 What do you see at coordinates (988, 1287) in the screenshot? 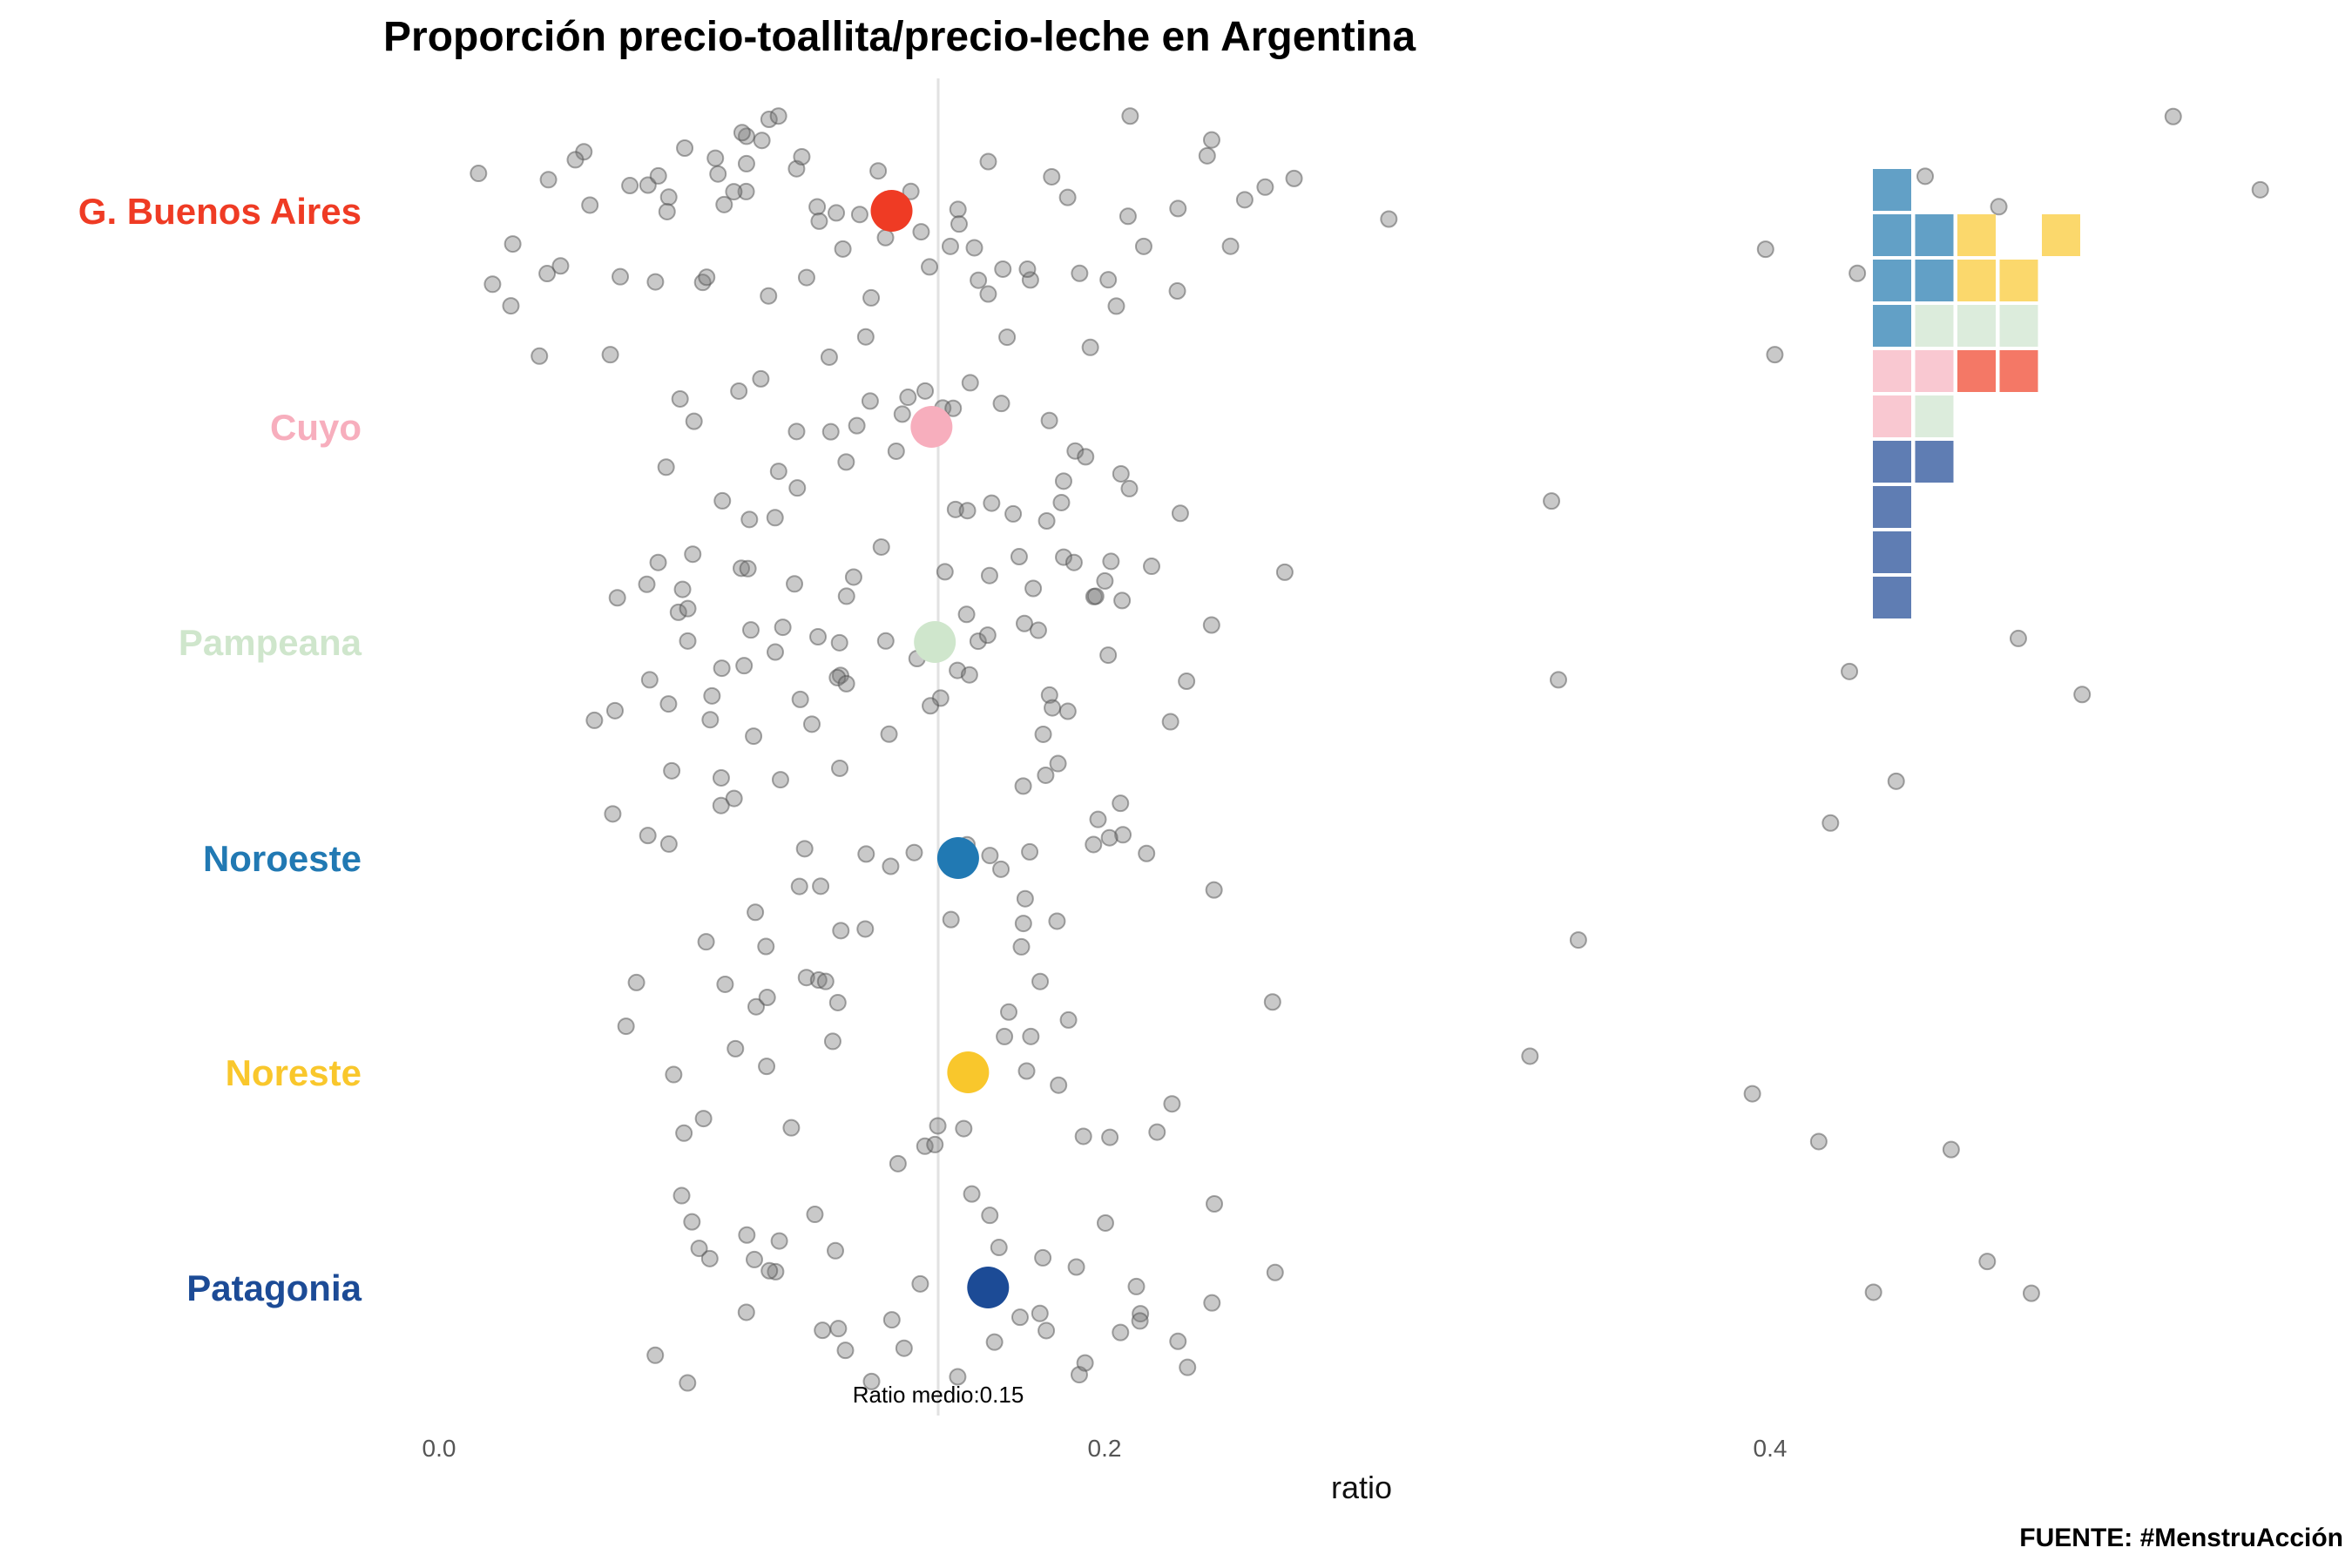
I see `mean-point` at bounding box center [988, 1287].